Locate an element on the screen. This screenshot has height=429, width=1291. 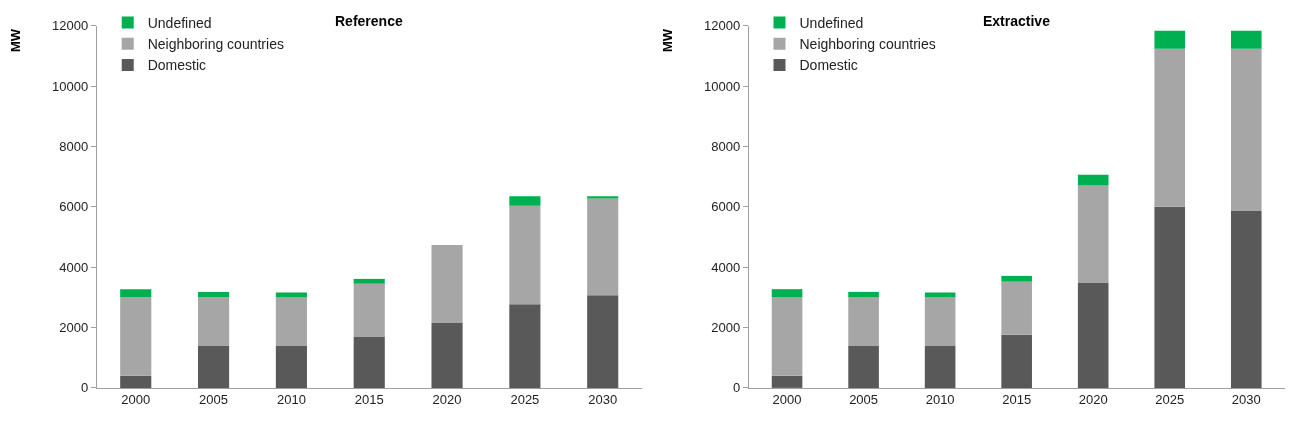
chart-title: Extractive is located at coordinates (1017, 21).